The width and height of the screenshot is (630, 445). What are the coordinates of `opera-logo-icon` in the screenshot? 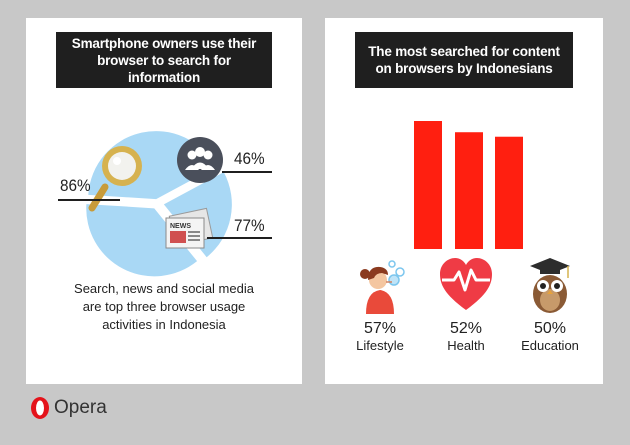 It's located at (40, 408).